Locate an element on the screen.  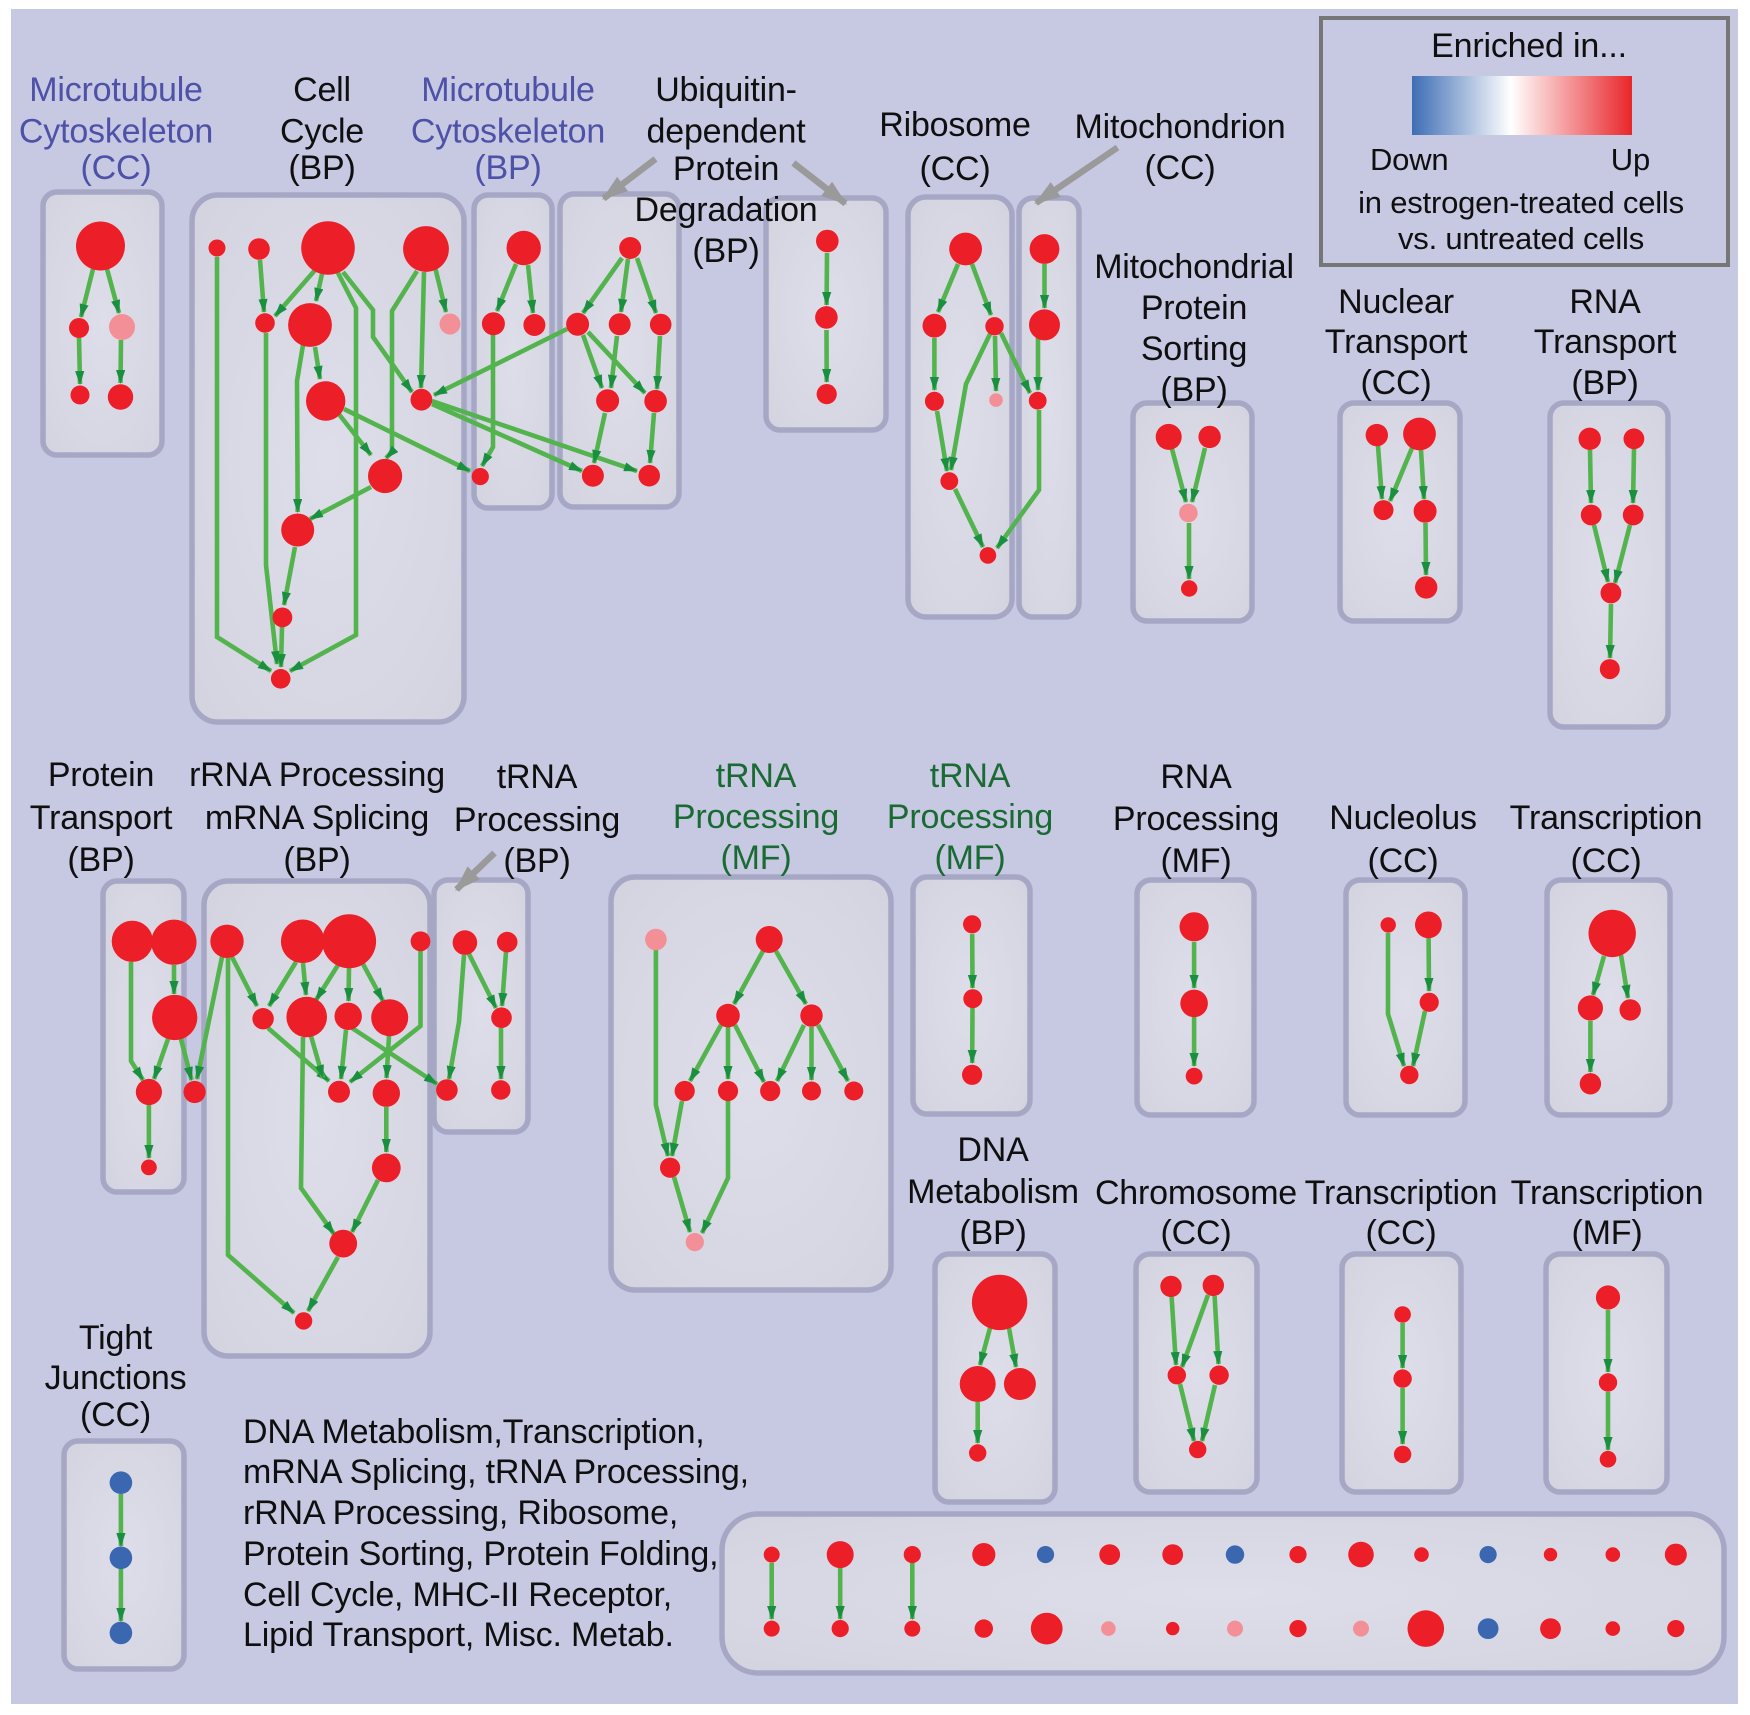
svg-text: Degradation is located at coordinates (725, 210).